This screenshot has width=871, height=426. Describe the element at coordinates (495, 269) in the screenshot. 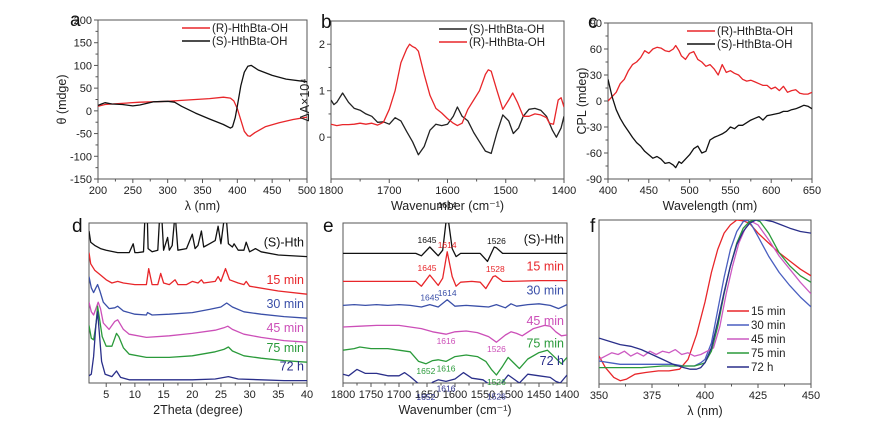

I see `peak-label: 1528` at that location.